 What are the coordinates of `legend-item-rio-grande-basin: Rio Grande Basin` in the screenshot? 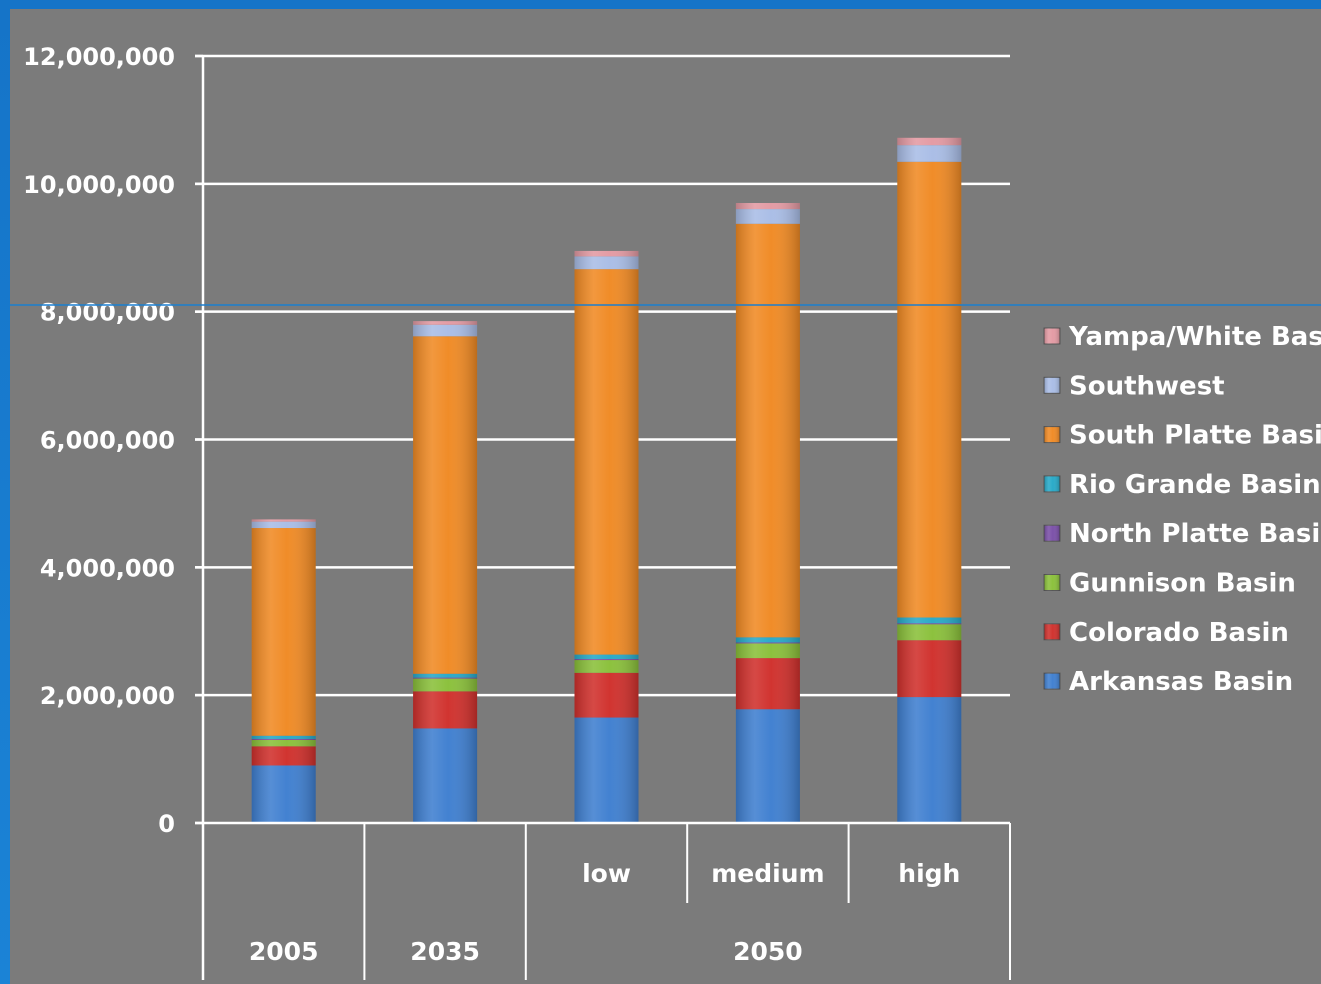 It's located at (1182, 485).